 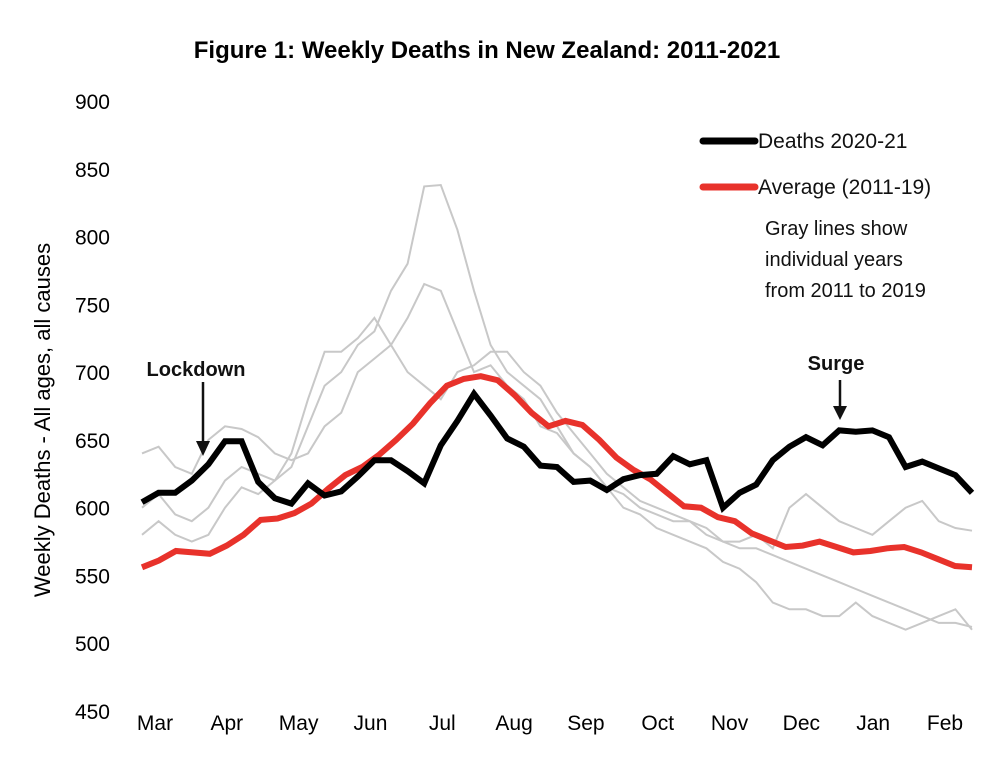 I want to click on x-tick-label: Aug, so click(x=513, y=723).